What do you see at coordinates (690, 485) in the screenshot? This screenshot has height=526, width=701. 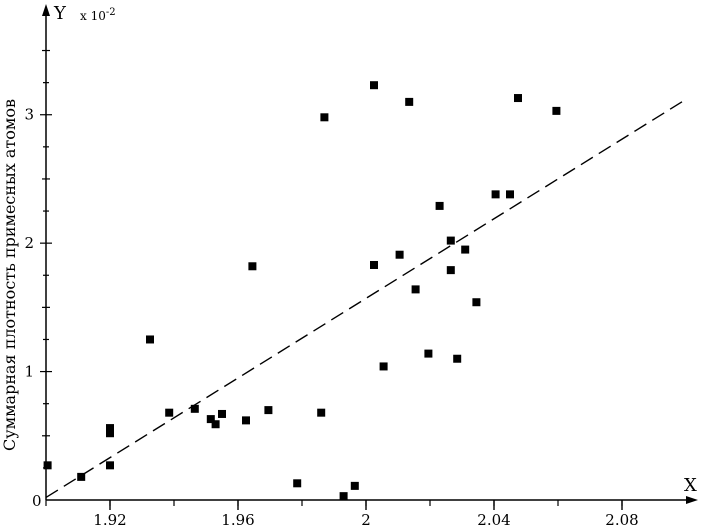 I see `x-axis-label: X` at bounding box center [690, 485].